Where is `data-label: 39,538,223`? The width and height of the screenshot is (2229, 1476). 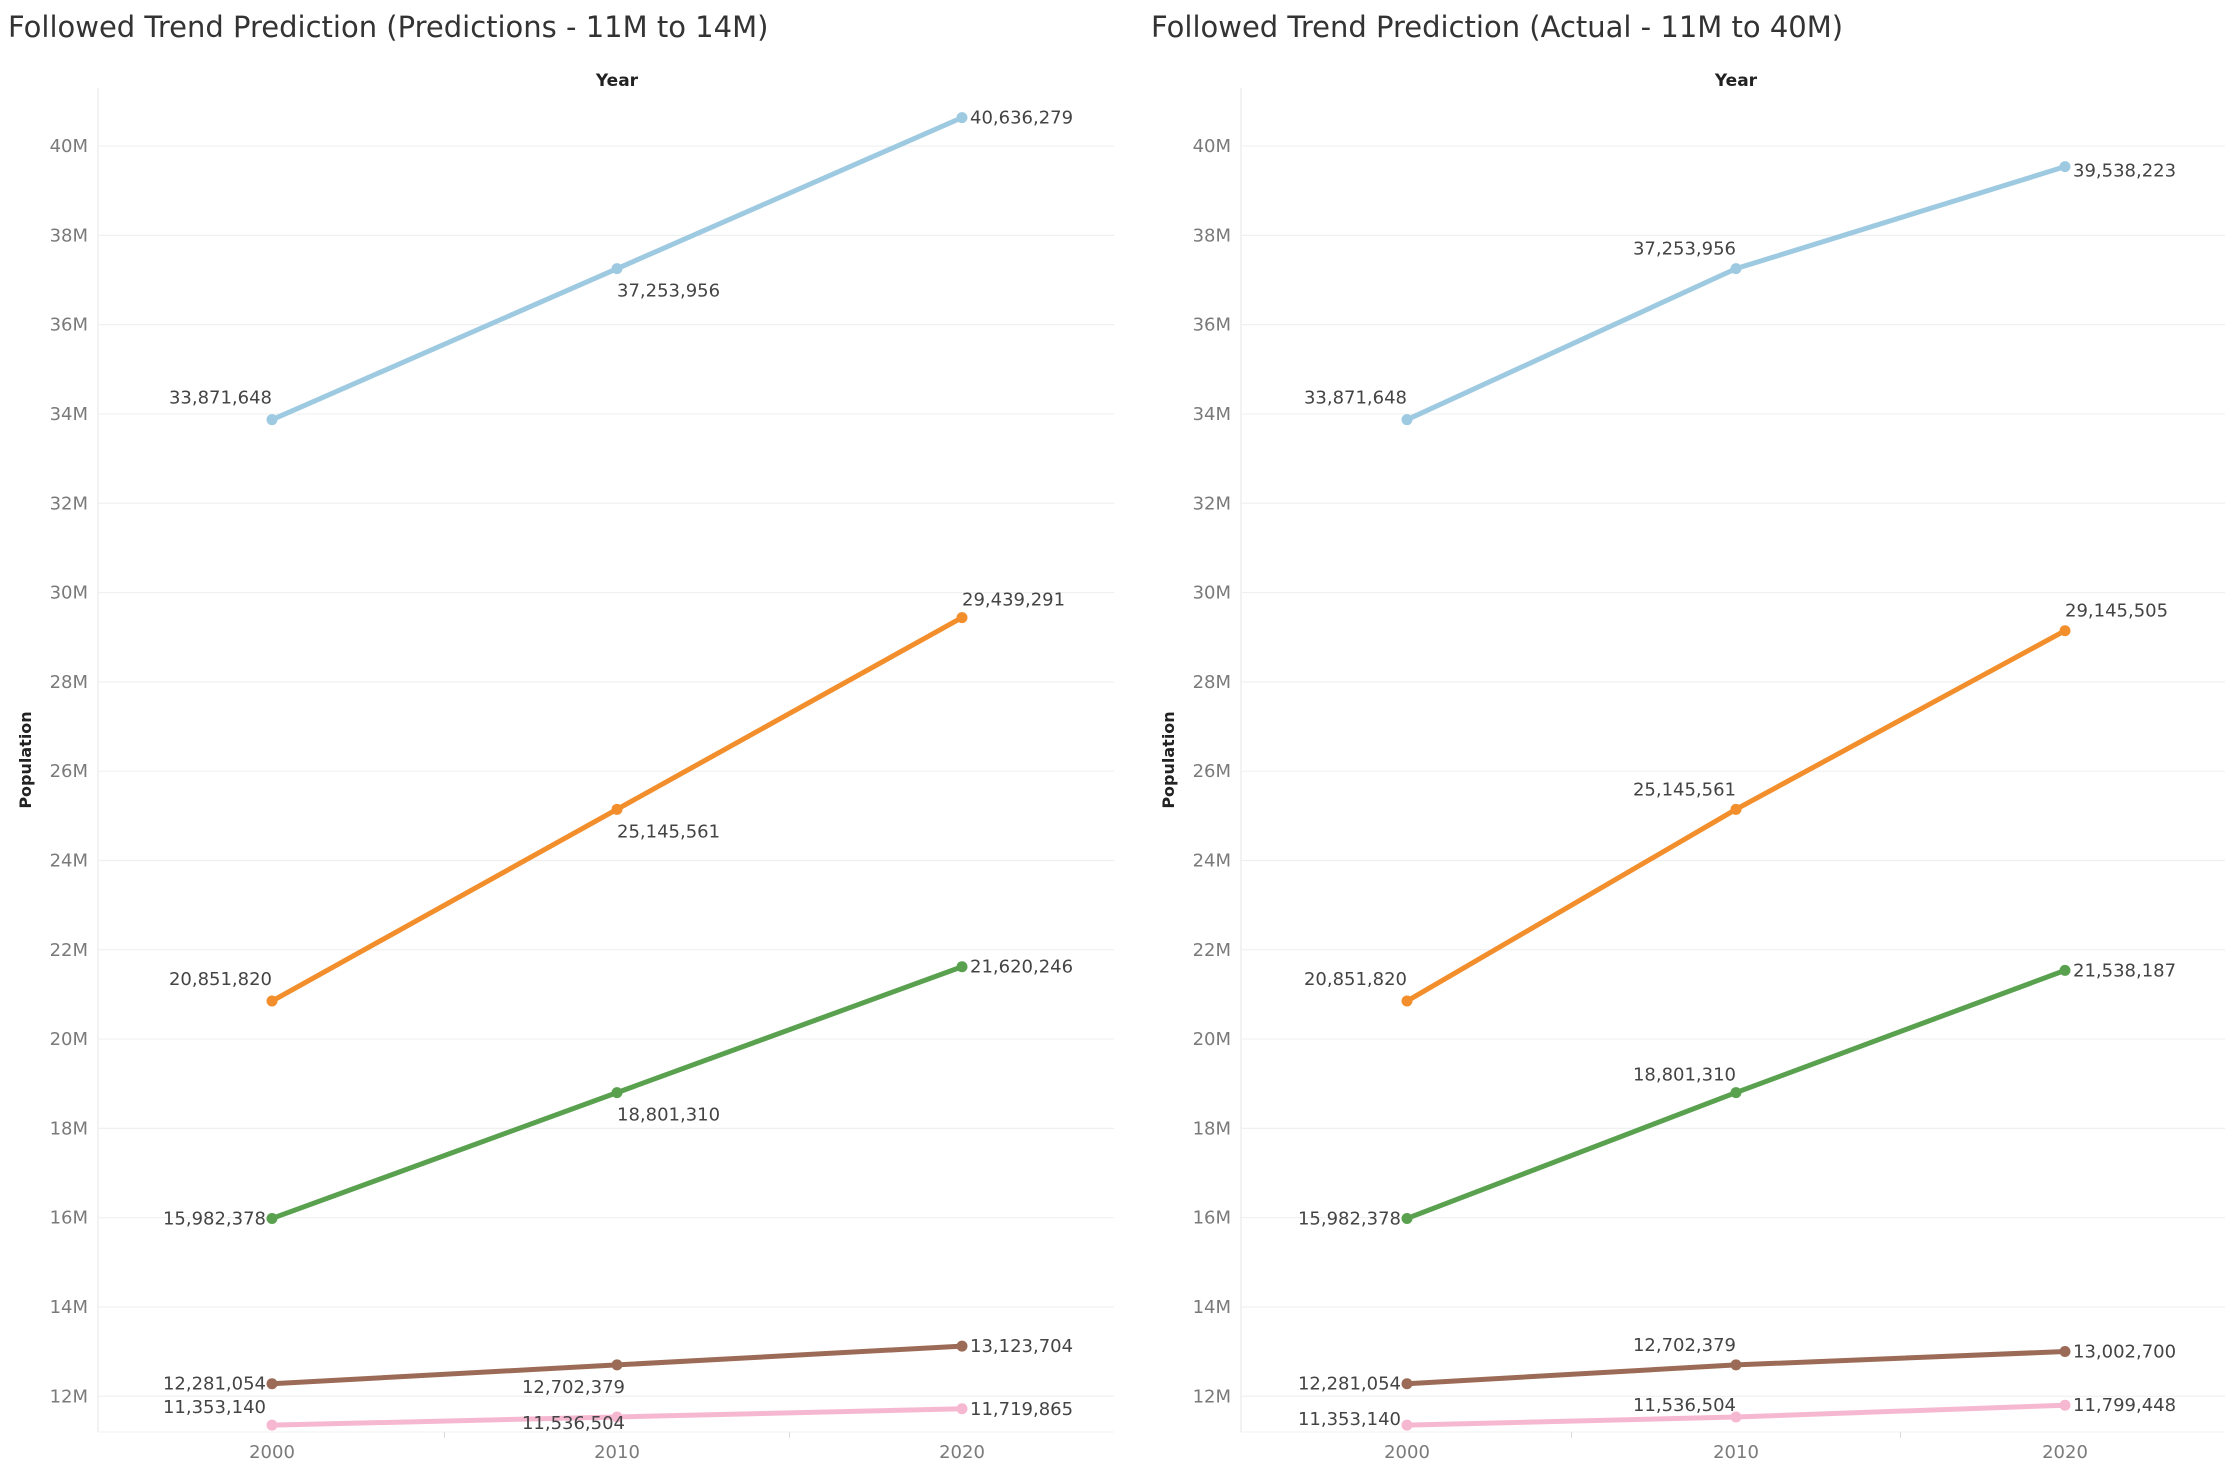
data-label: 39,538,223 is located at coordinates (2124, 171).